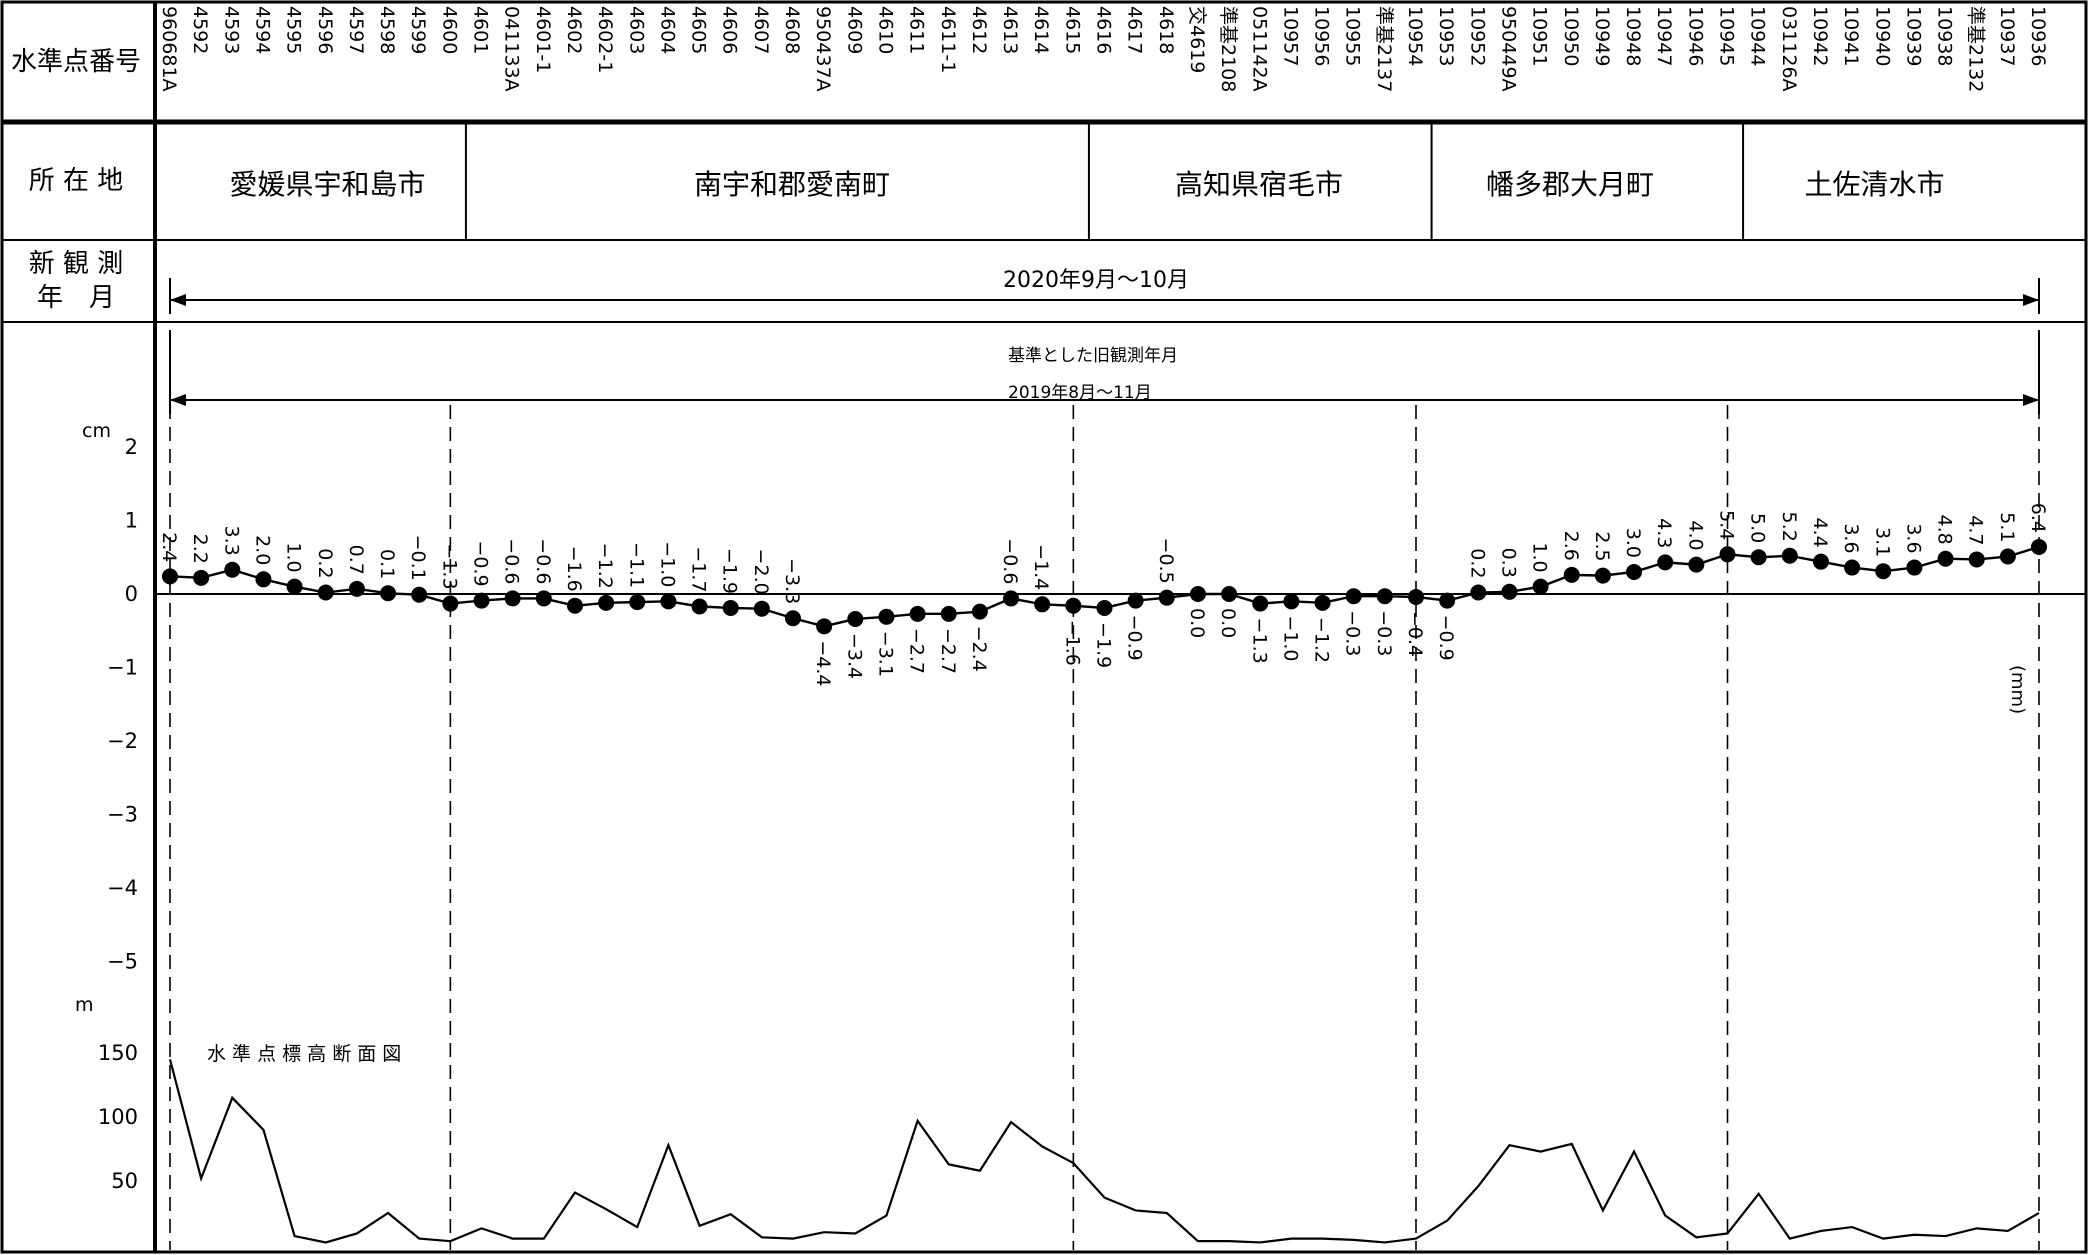  What do you see at coordinates (1258, 184) in the screenshot?
I see `region-sukumo: 高知県宿毛市` at bounding box center [1258, 184].